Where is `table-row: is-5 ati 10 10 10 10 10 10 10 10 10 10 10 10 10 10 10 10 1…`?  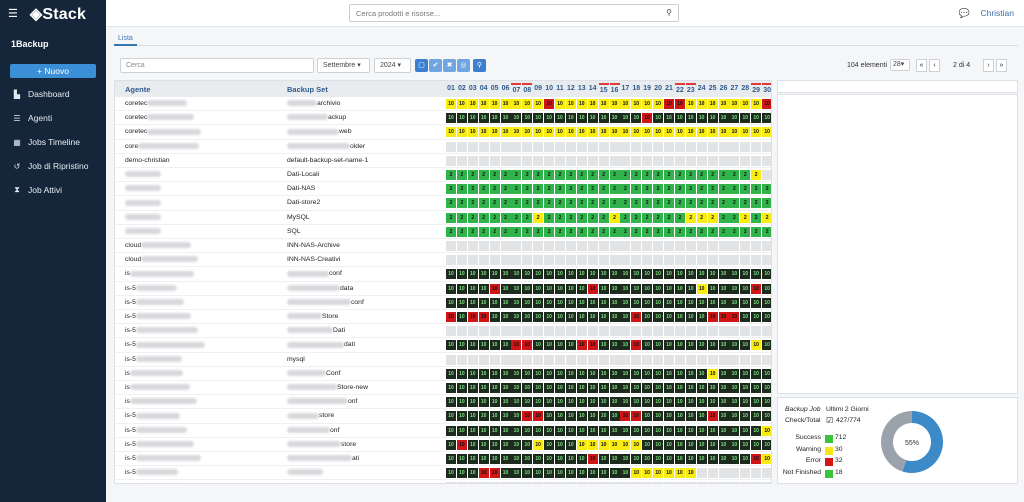
table-row: is-5 ati 10 10 10 10 10 10 10 10 10 10 10 10 10 10 10 10 1… is located at coordinates (443, 459).